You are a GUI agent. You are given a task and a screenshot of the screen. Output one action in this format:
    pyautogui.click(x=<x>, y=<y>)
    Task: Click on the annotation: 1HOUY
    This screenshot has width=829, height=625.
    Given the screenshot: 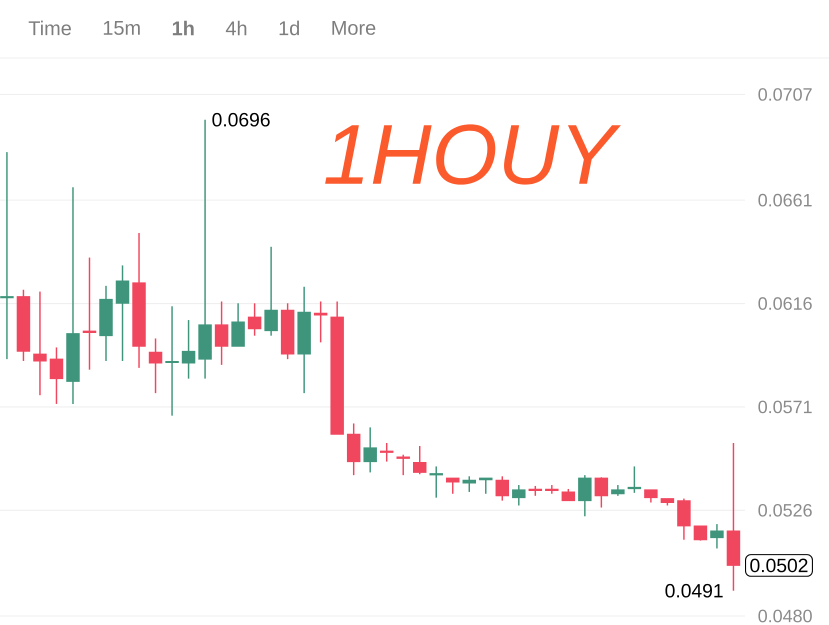 What is the action you would take?
    pyautogui.click(x=473, y=154)
    